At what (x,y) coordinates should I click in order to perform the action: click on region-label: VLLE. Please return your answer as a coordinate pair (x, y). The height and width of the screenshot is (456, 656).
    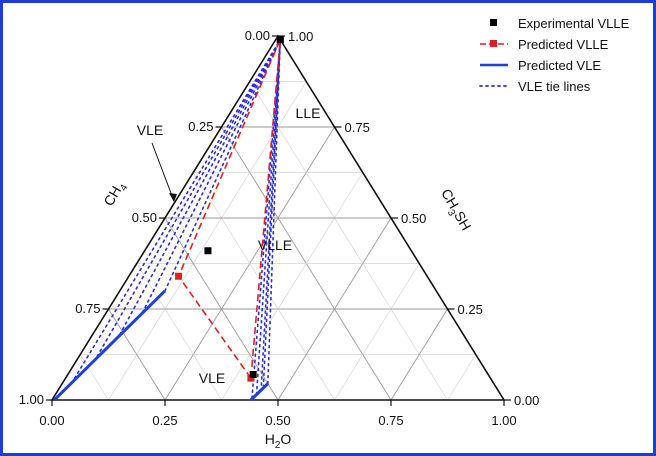
    Looking at the image, I should click on (275, 245).